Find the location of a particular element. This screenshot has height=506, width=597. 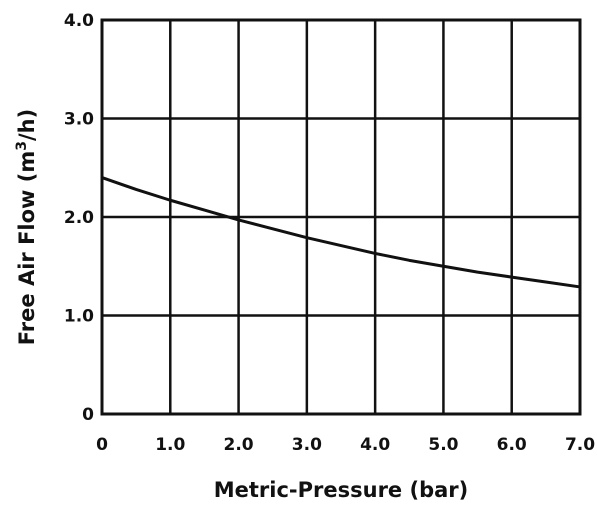

y-tick-labels: 0 1.0 2.0 3.0 4.0 is located at coordinates (79, 218).